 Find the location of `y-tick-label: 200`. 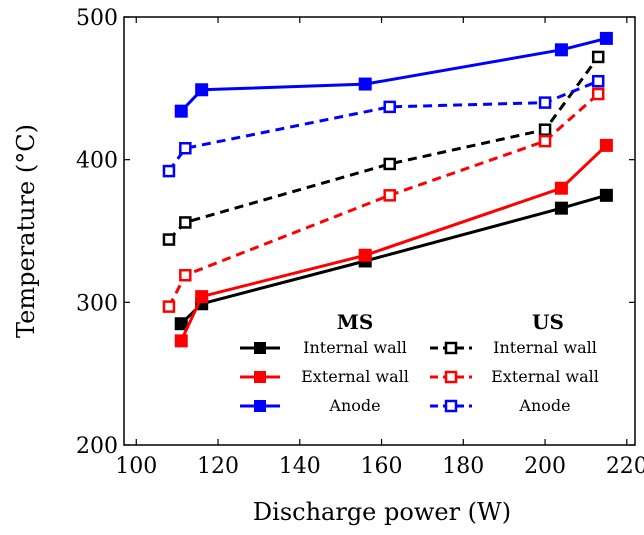

y-tick-label: 200 is located at coordinates (97, 446).